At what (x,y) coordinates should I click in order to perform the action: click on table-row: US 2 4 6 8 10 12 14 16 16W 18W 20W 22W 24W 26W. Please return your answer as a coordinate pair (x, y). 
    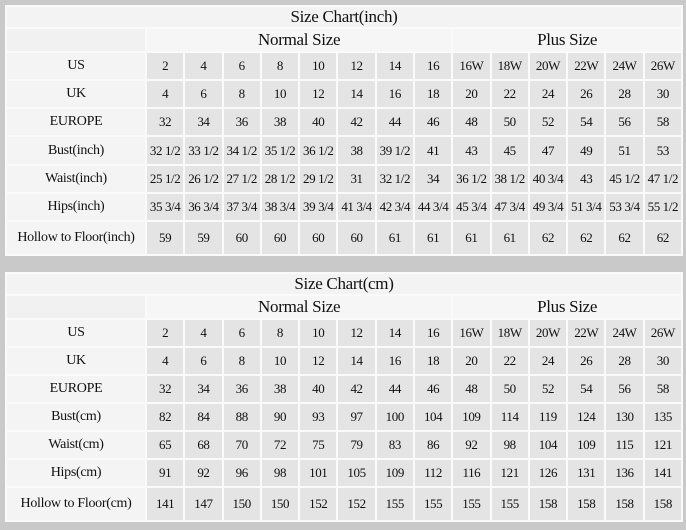
    Looking at the image, I should click on (344, 66).